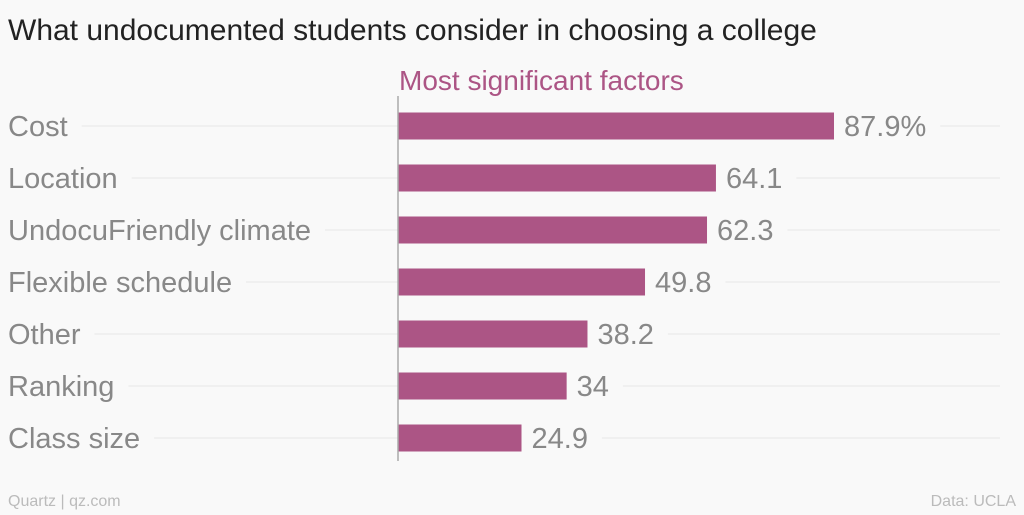 The height and width of the screenshot is (515, 1024). What do you see at coordinates (44, 335) in the screenshot?
I see `category-label: Other` at bounding box center [44, 335].